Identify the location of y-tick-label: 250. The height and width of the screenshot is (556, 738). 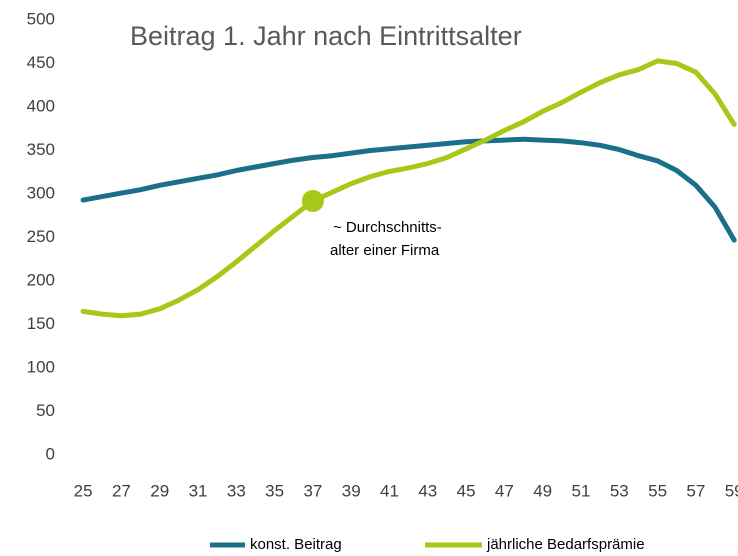
(41, 236).